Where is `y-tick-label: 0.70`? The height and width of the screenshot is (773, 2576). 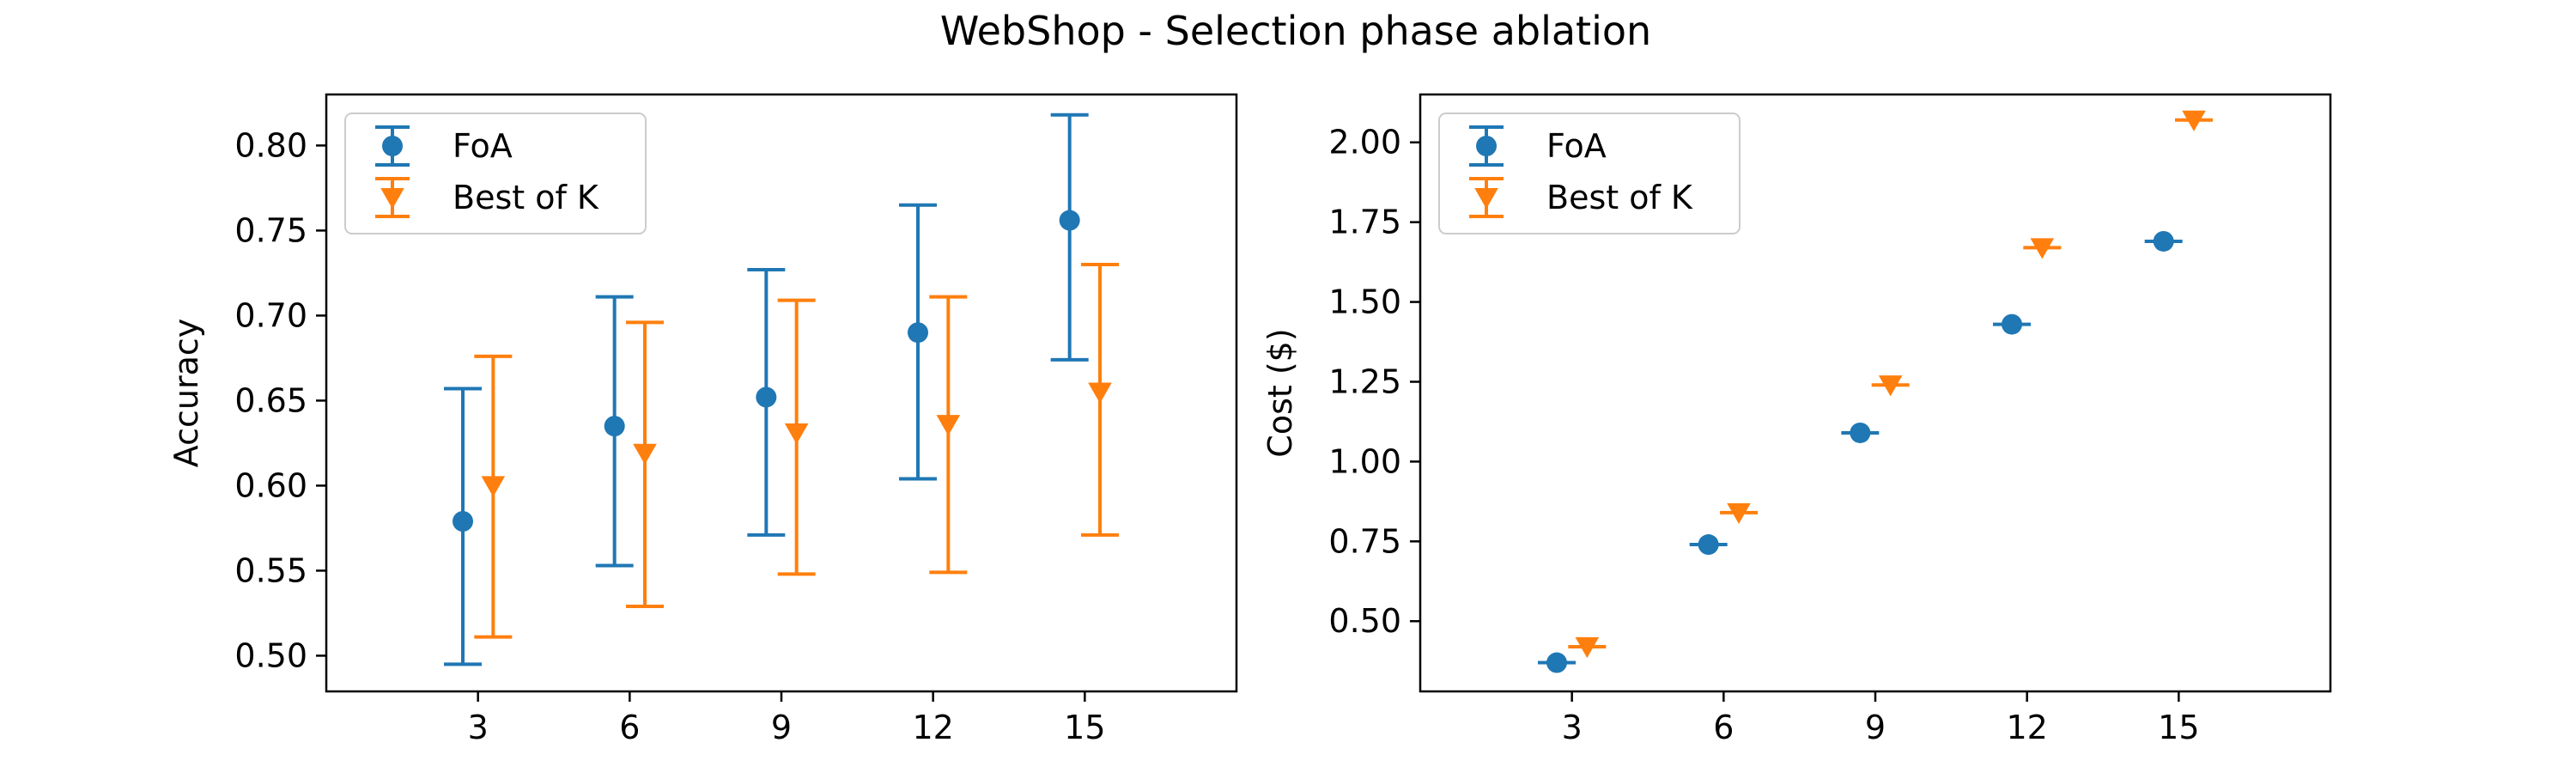 y-tick-label: 0.70 is located at coordinates (270, 315).